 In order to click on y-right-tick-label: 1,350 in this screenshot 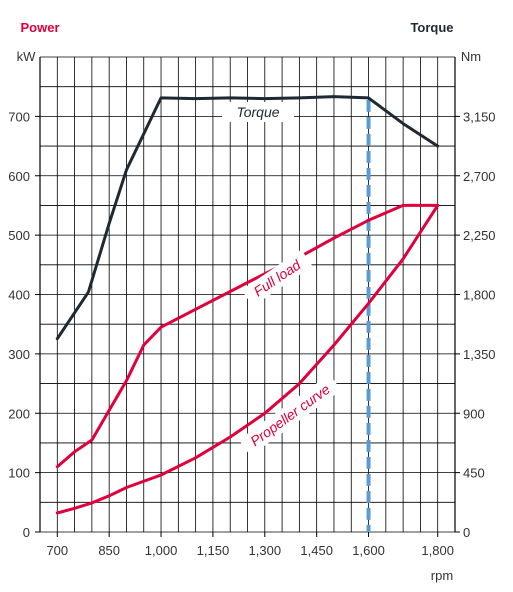, I will do `click(479, 354)`.